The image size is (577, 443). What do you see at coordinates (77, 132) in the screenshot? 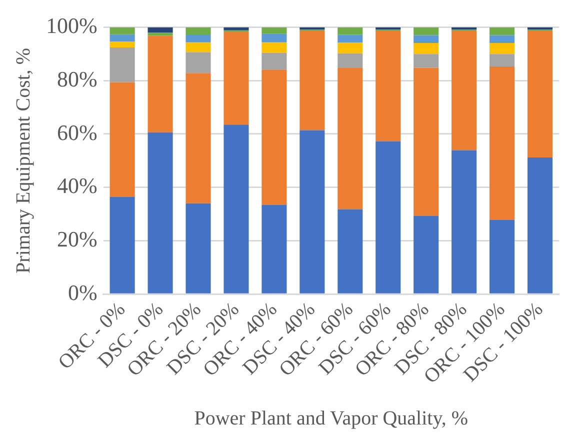
I see `y-tick-label: 60%` at bounding box center [77, 132].